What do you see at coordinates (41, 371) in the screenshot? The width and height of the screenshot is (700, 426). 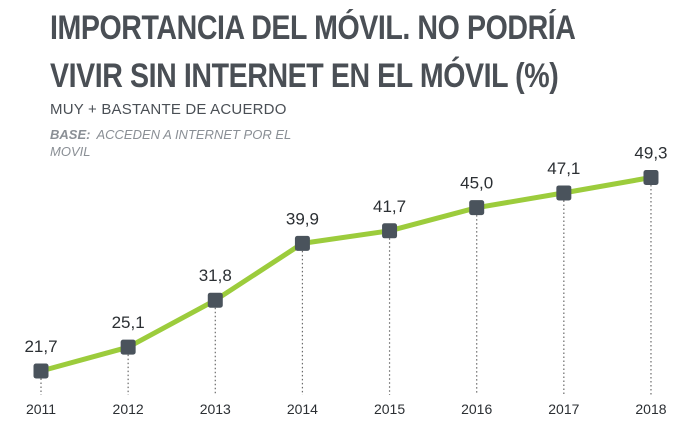 I see `data-point-2011` at bounding box center [41, 371].